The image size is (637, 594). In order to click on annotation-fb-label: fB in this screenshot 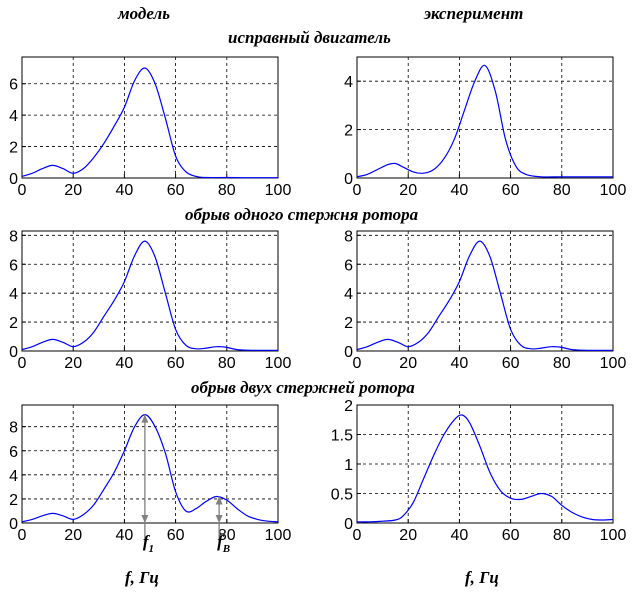, I will do `click(223, 543)`.